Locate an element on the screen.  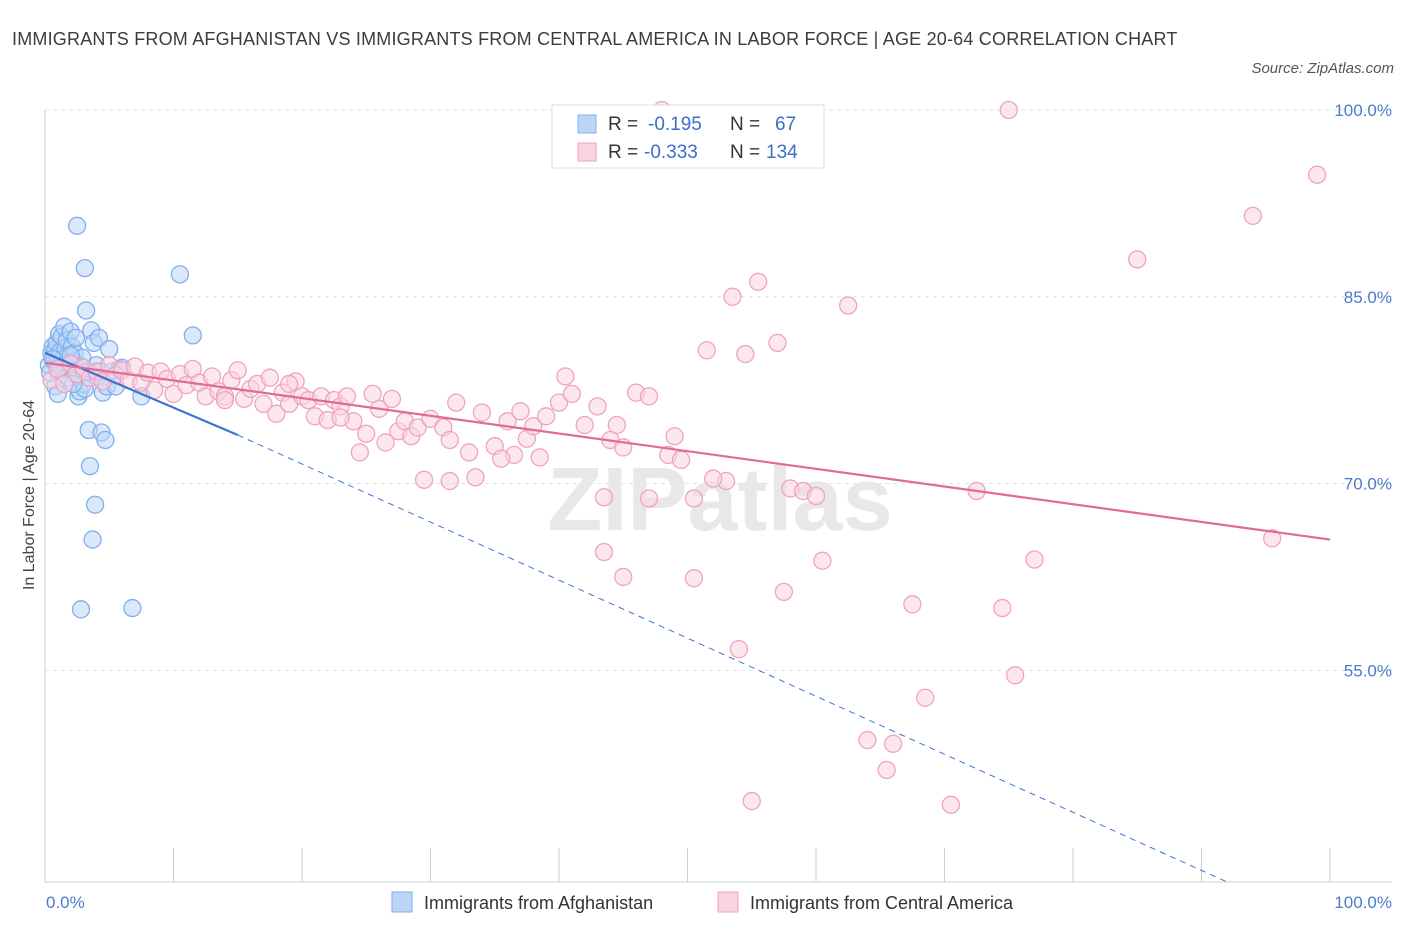
legend-swatch-central-america is located at coordinates (587, 152).